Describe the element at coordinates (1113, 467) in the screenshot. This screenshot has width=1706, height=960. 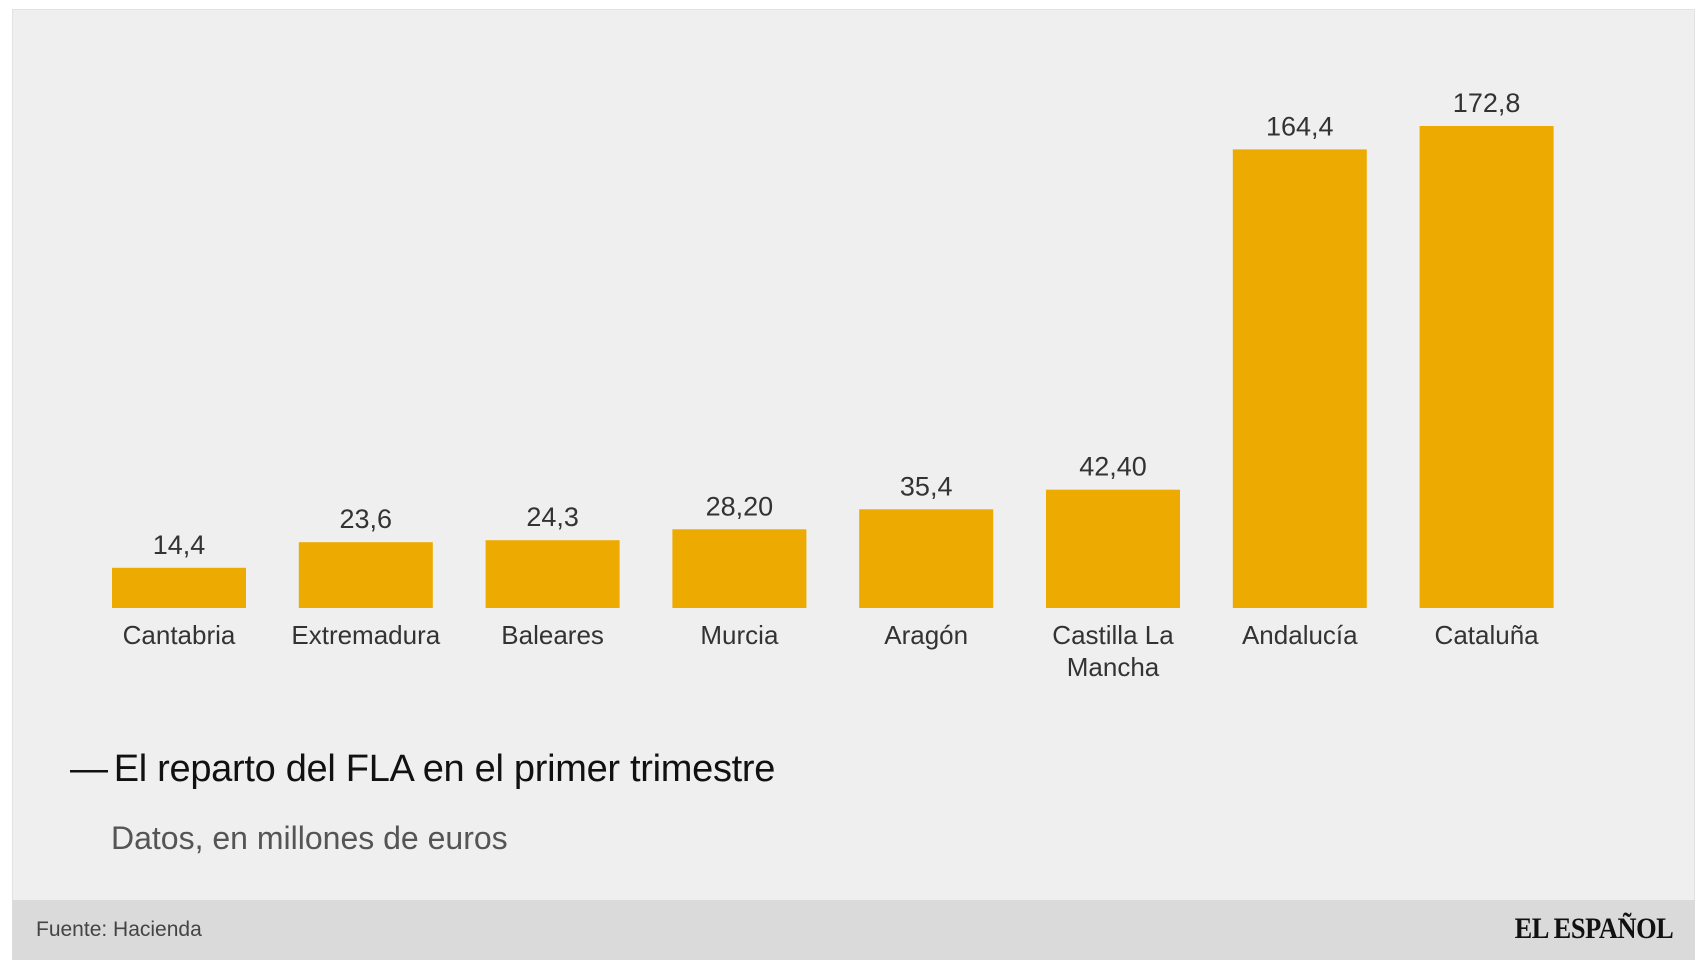
I see `bar-value-label: 42,40` at that location.